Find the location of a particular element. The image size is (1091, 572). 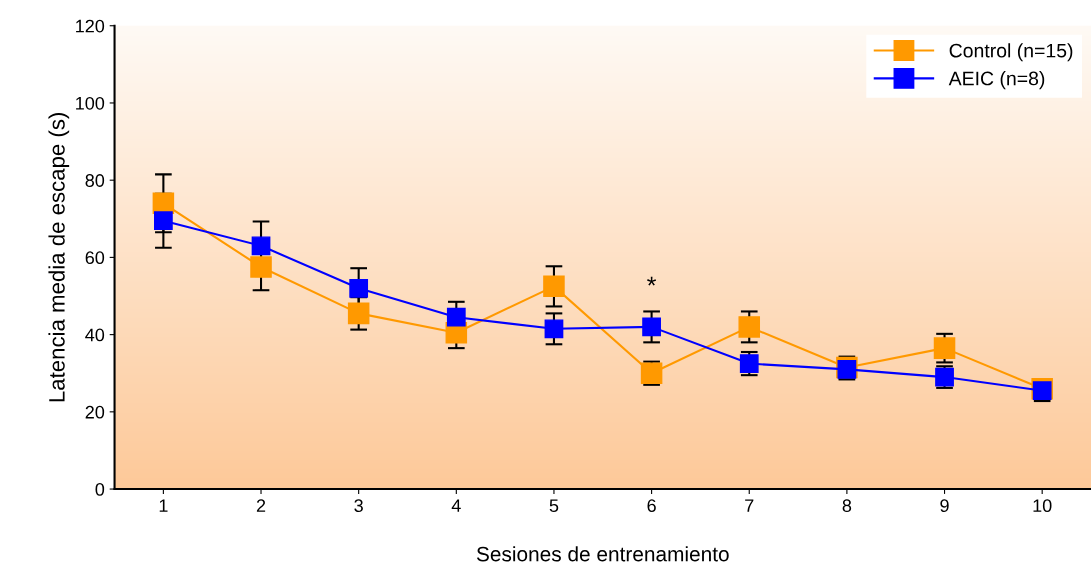

x-tick-label: 3 is located at coordinates (358, 506).